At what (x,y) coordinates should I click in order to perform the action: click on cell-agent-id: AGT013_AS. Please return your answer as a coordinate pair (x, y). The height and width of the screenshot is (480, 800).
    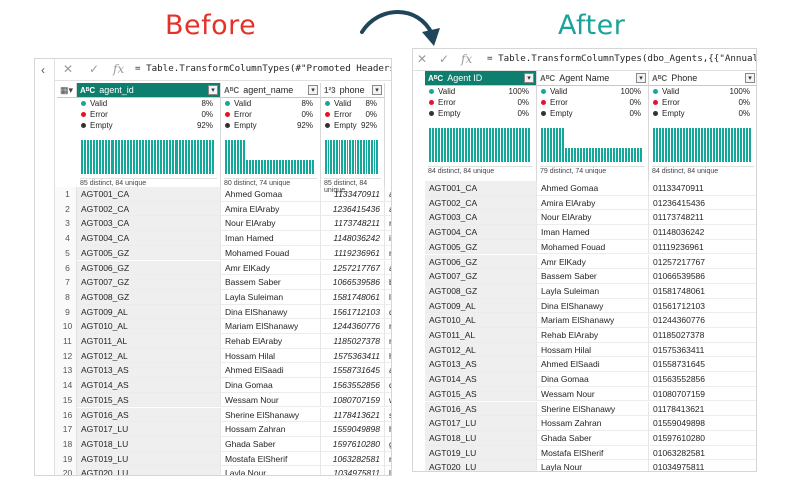
    Looking at the image, I should click on (149, 371).